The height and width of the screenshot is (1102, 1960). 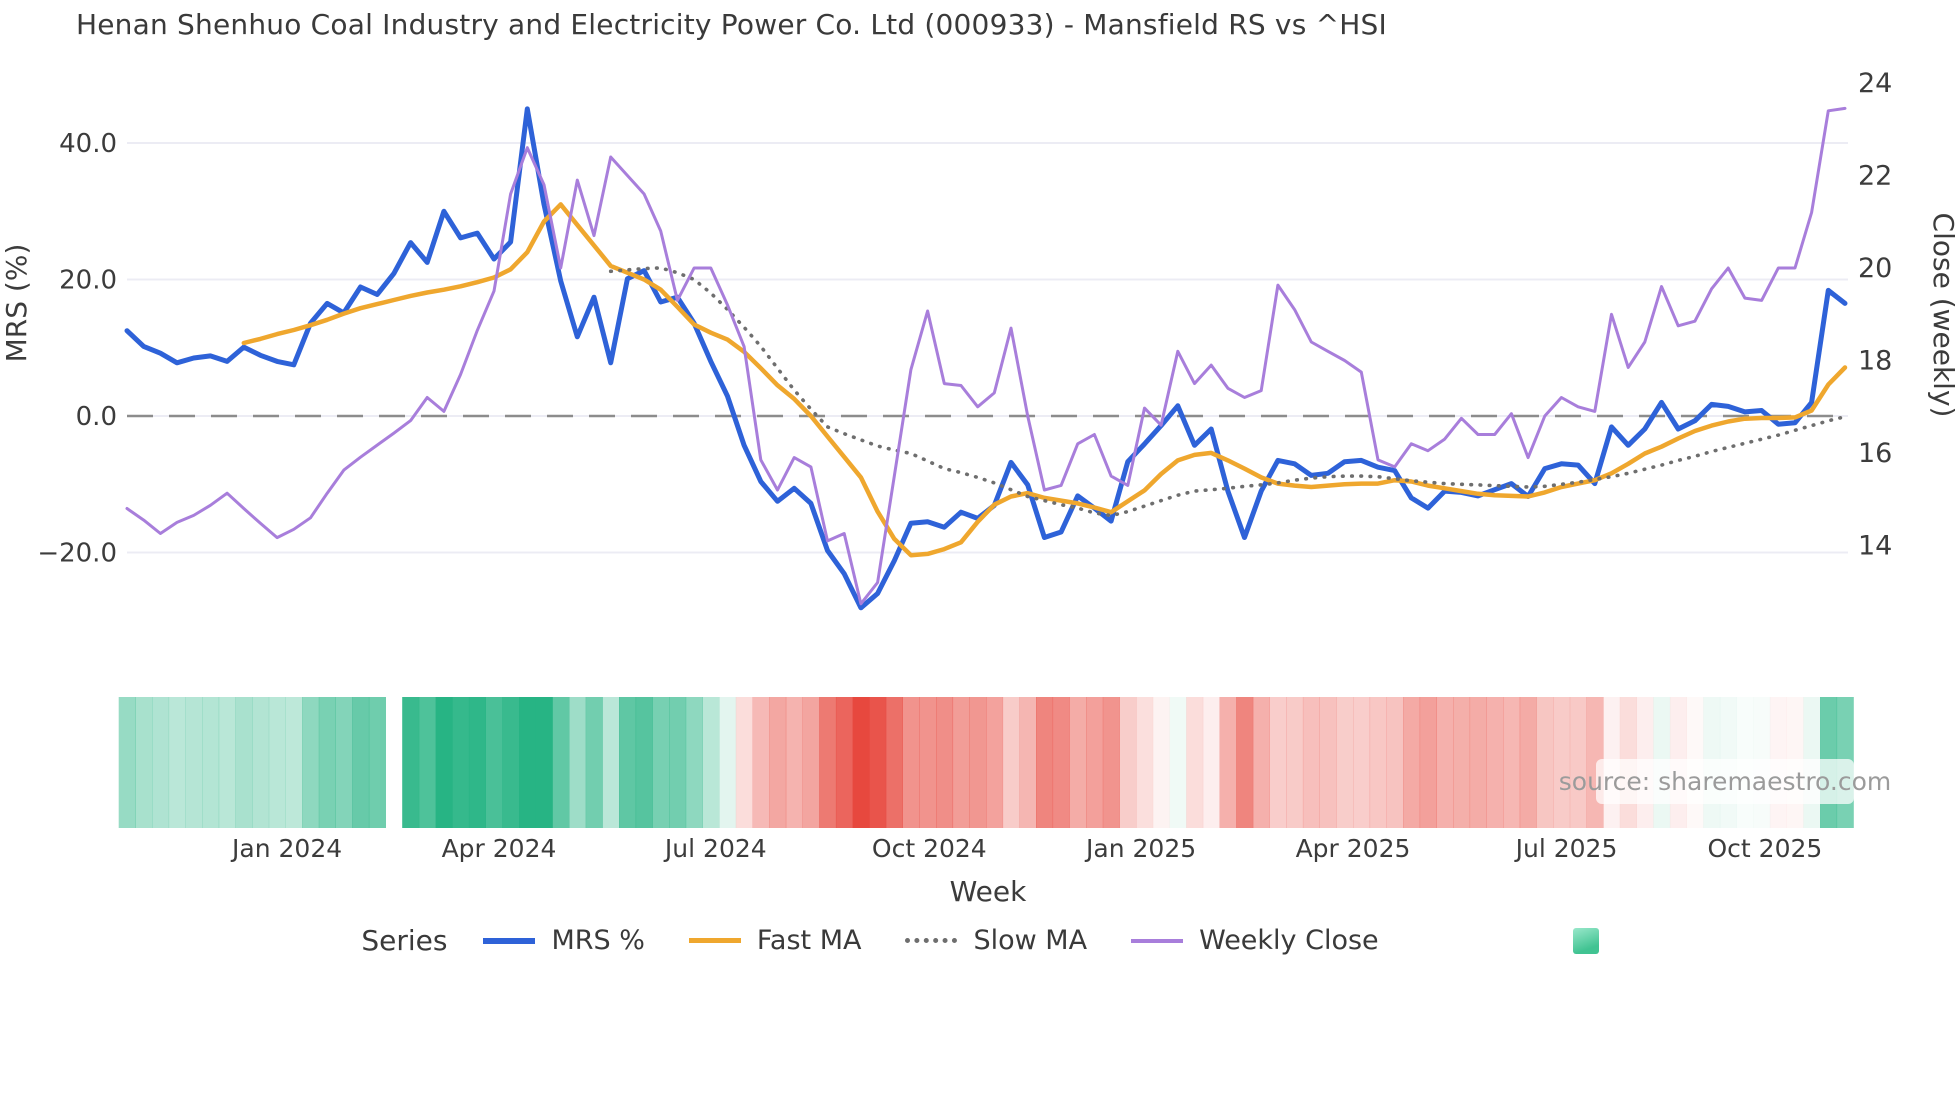 What do you see at coordinates (1566, 848) in the screenshot?
I see `x-tick-label: Jul 2025` at bounding box center [1566, 848].